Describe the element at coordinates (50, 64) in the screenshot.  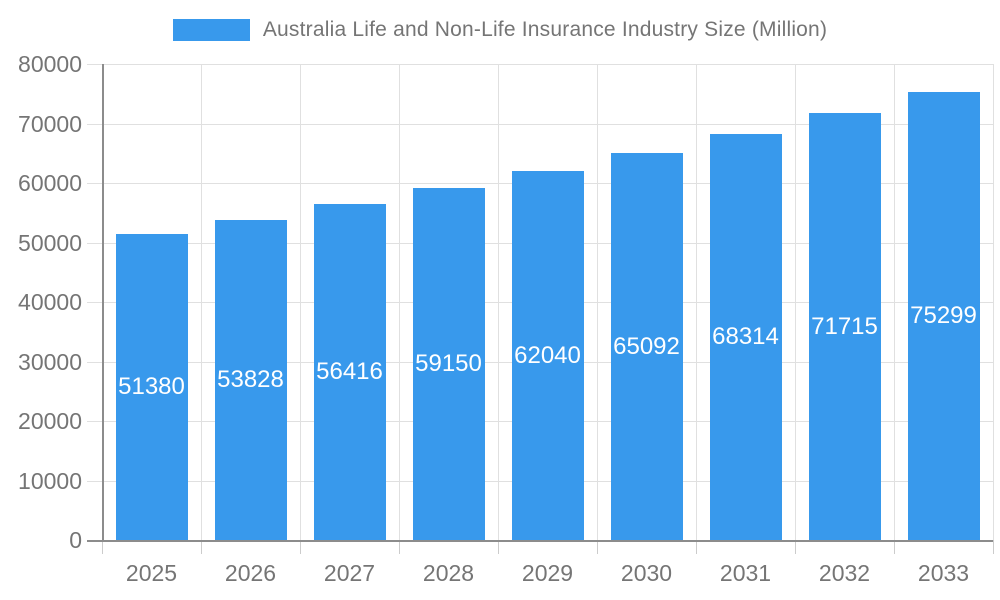
I see `y-axis-tick-label: 80000` at that location.